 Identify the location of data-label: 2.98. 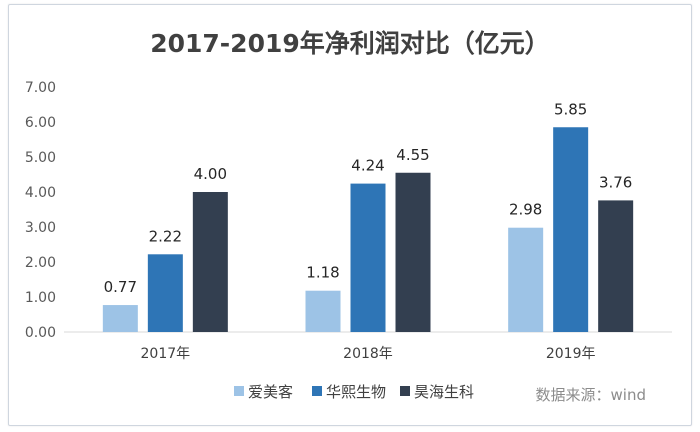
(525, 210).